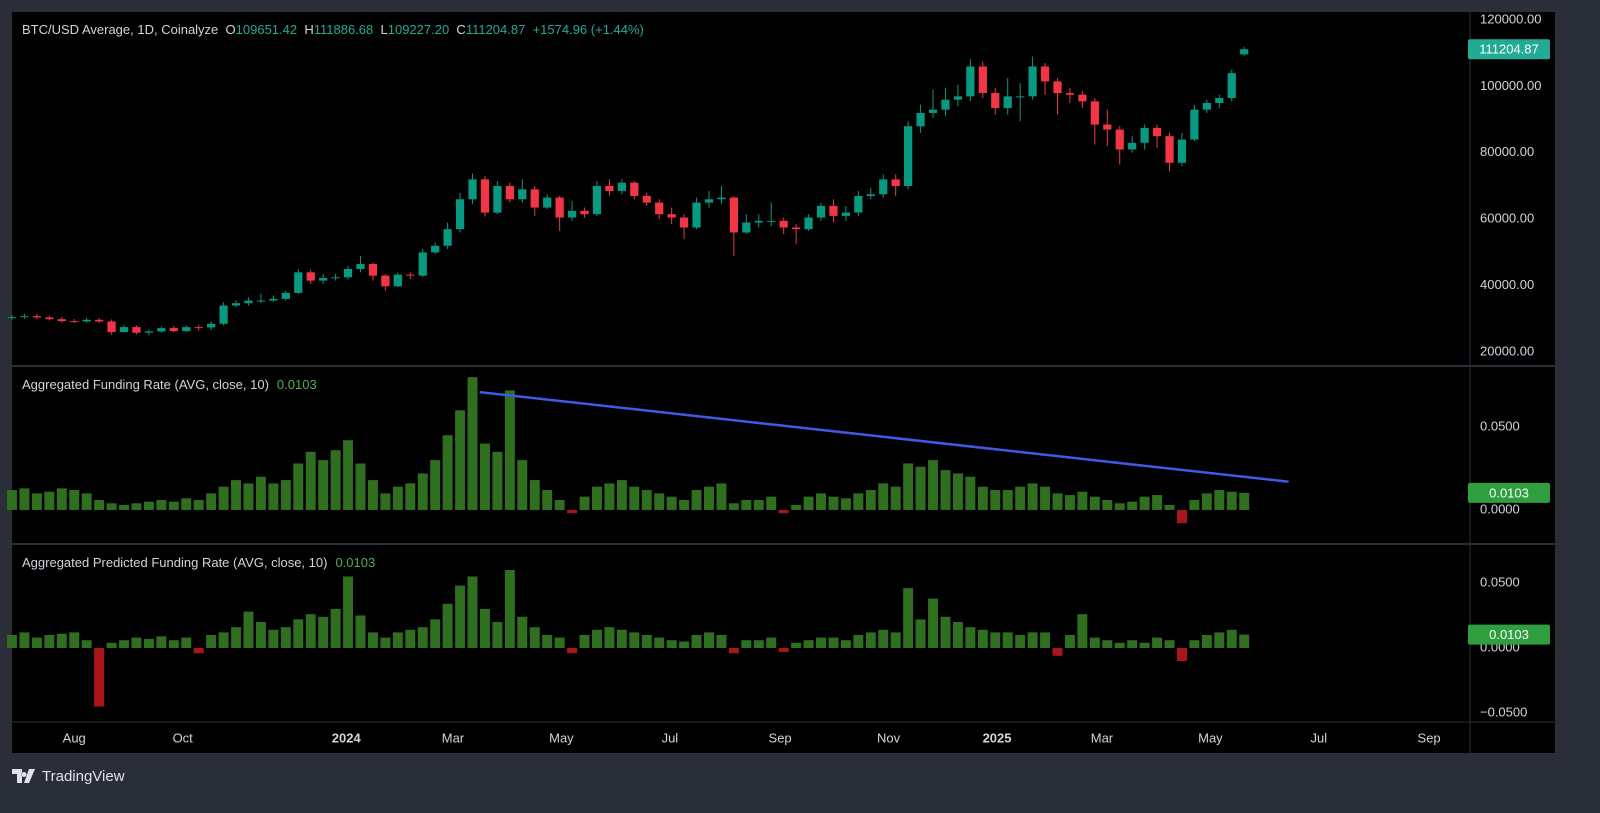 The width and height of the screenshot is (1600, 813). Describe the element at coordinates (561, 737) in the screenshot. I see `x-tick-label: May` at that location.